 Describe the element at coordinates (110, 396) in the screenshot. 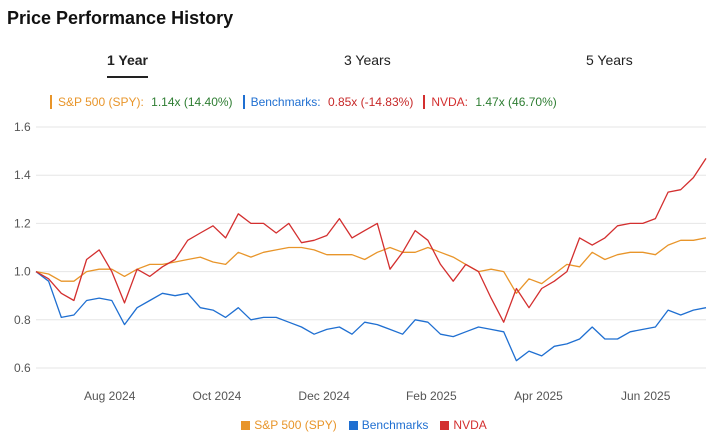

I see `x-tick-label: Aug 2024` at that location.